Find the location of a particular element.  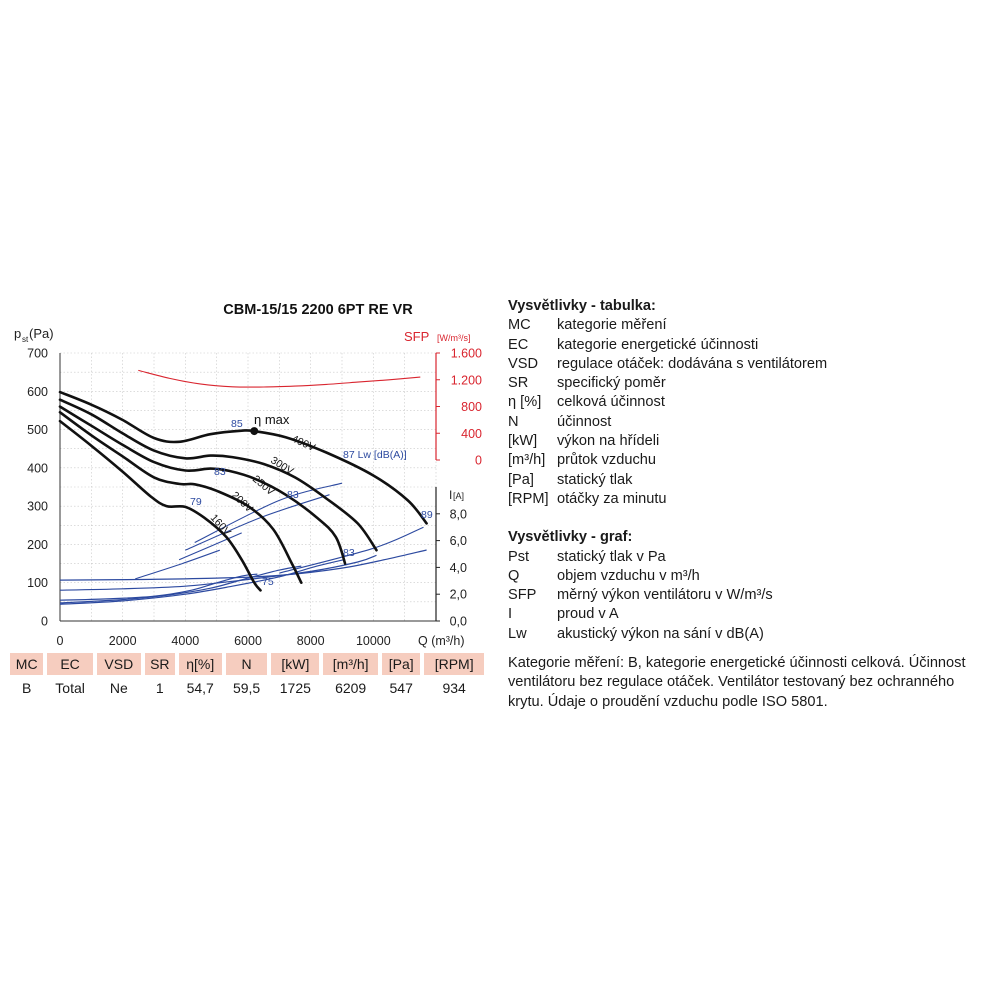

grid is located at coordinates (248, 487).